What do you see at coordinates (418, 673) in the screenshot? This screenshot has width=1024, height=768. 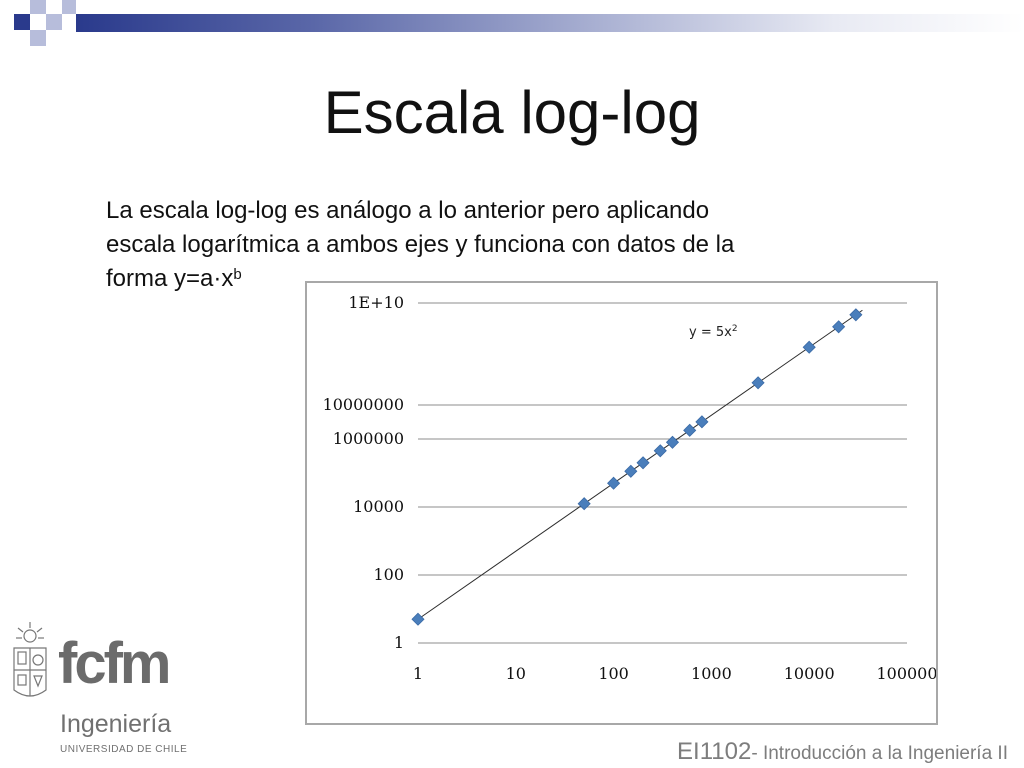 I see `x-tick-label: 1` at bounding box center [418, 673].